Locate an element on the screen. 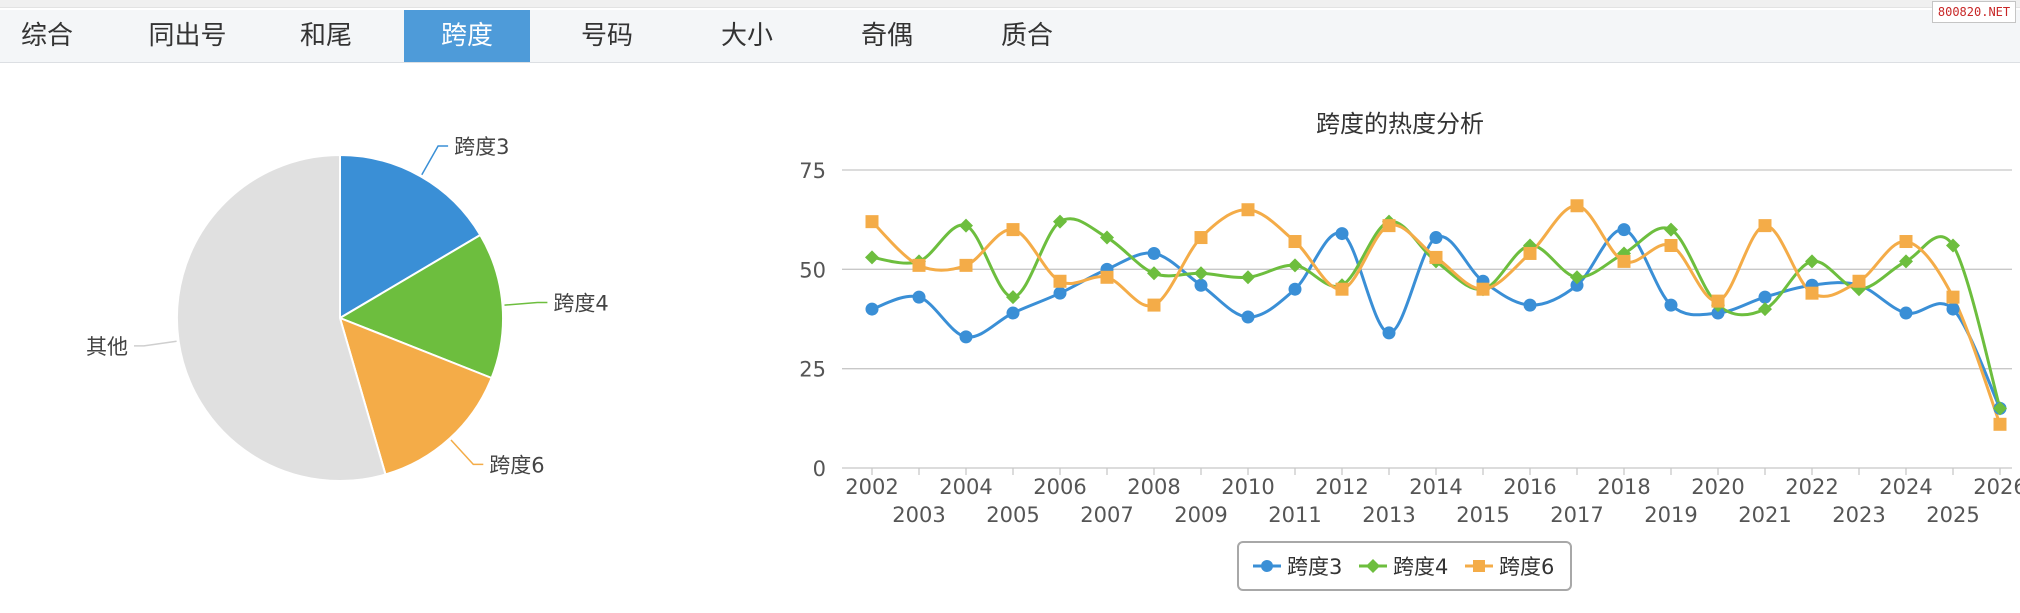  x-tick-label-bottom-7: 2017 is located at coordinates (1576, 515).